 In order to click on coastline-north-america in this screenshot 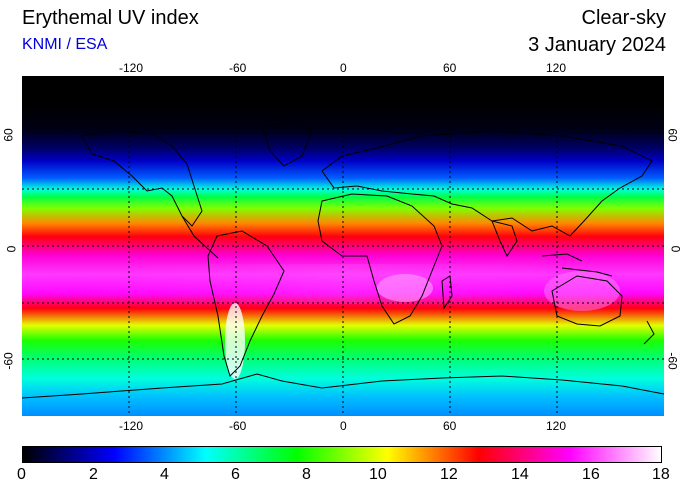, I will do `click(142, 178)`.